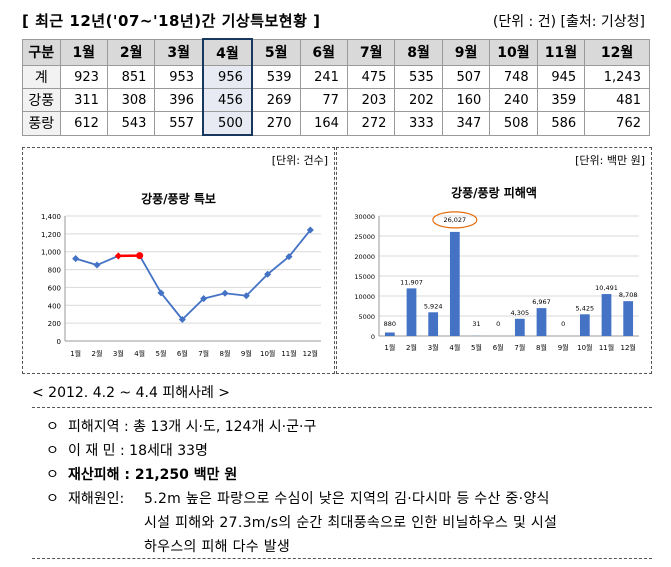 The width and height of the screenshot is (671, 567). I want to click on column-header: 11월, so click(561, 52).